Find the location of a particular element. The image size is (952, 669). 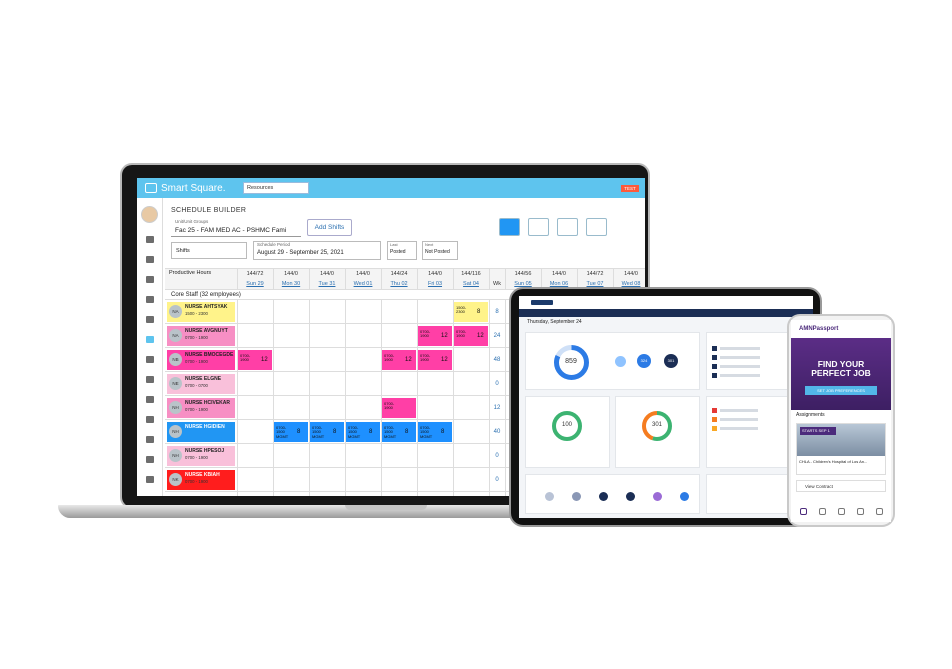

col-day: Sat 04 is located at coordinates (471, 284).